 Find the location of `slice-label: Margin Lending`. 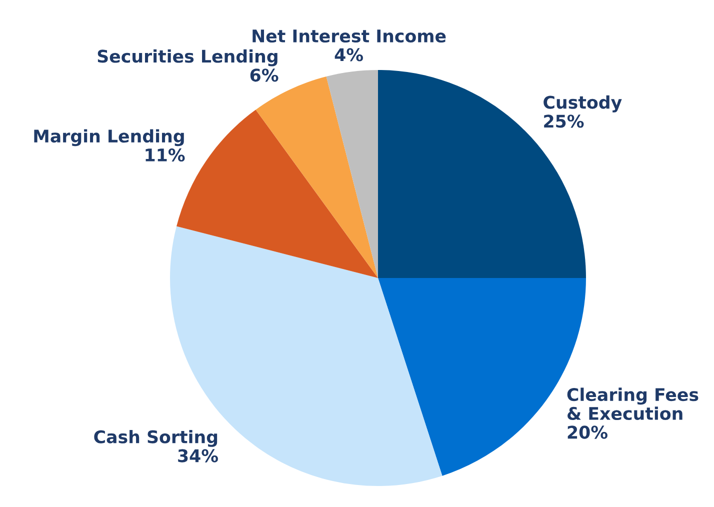

slice-label: Margin Lending is located at coordinates (109, 137).